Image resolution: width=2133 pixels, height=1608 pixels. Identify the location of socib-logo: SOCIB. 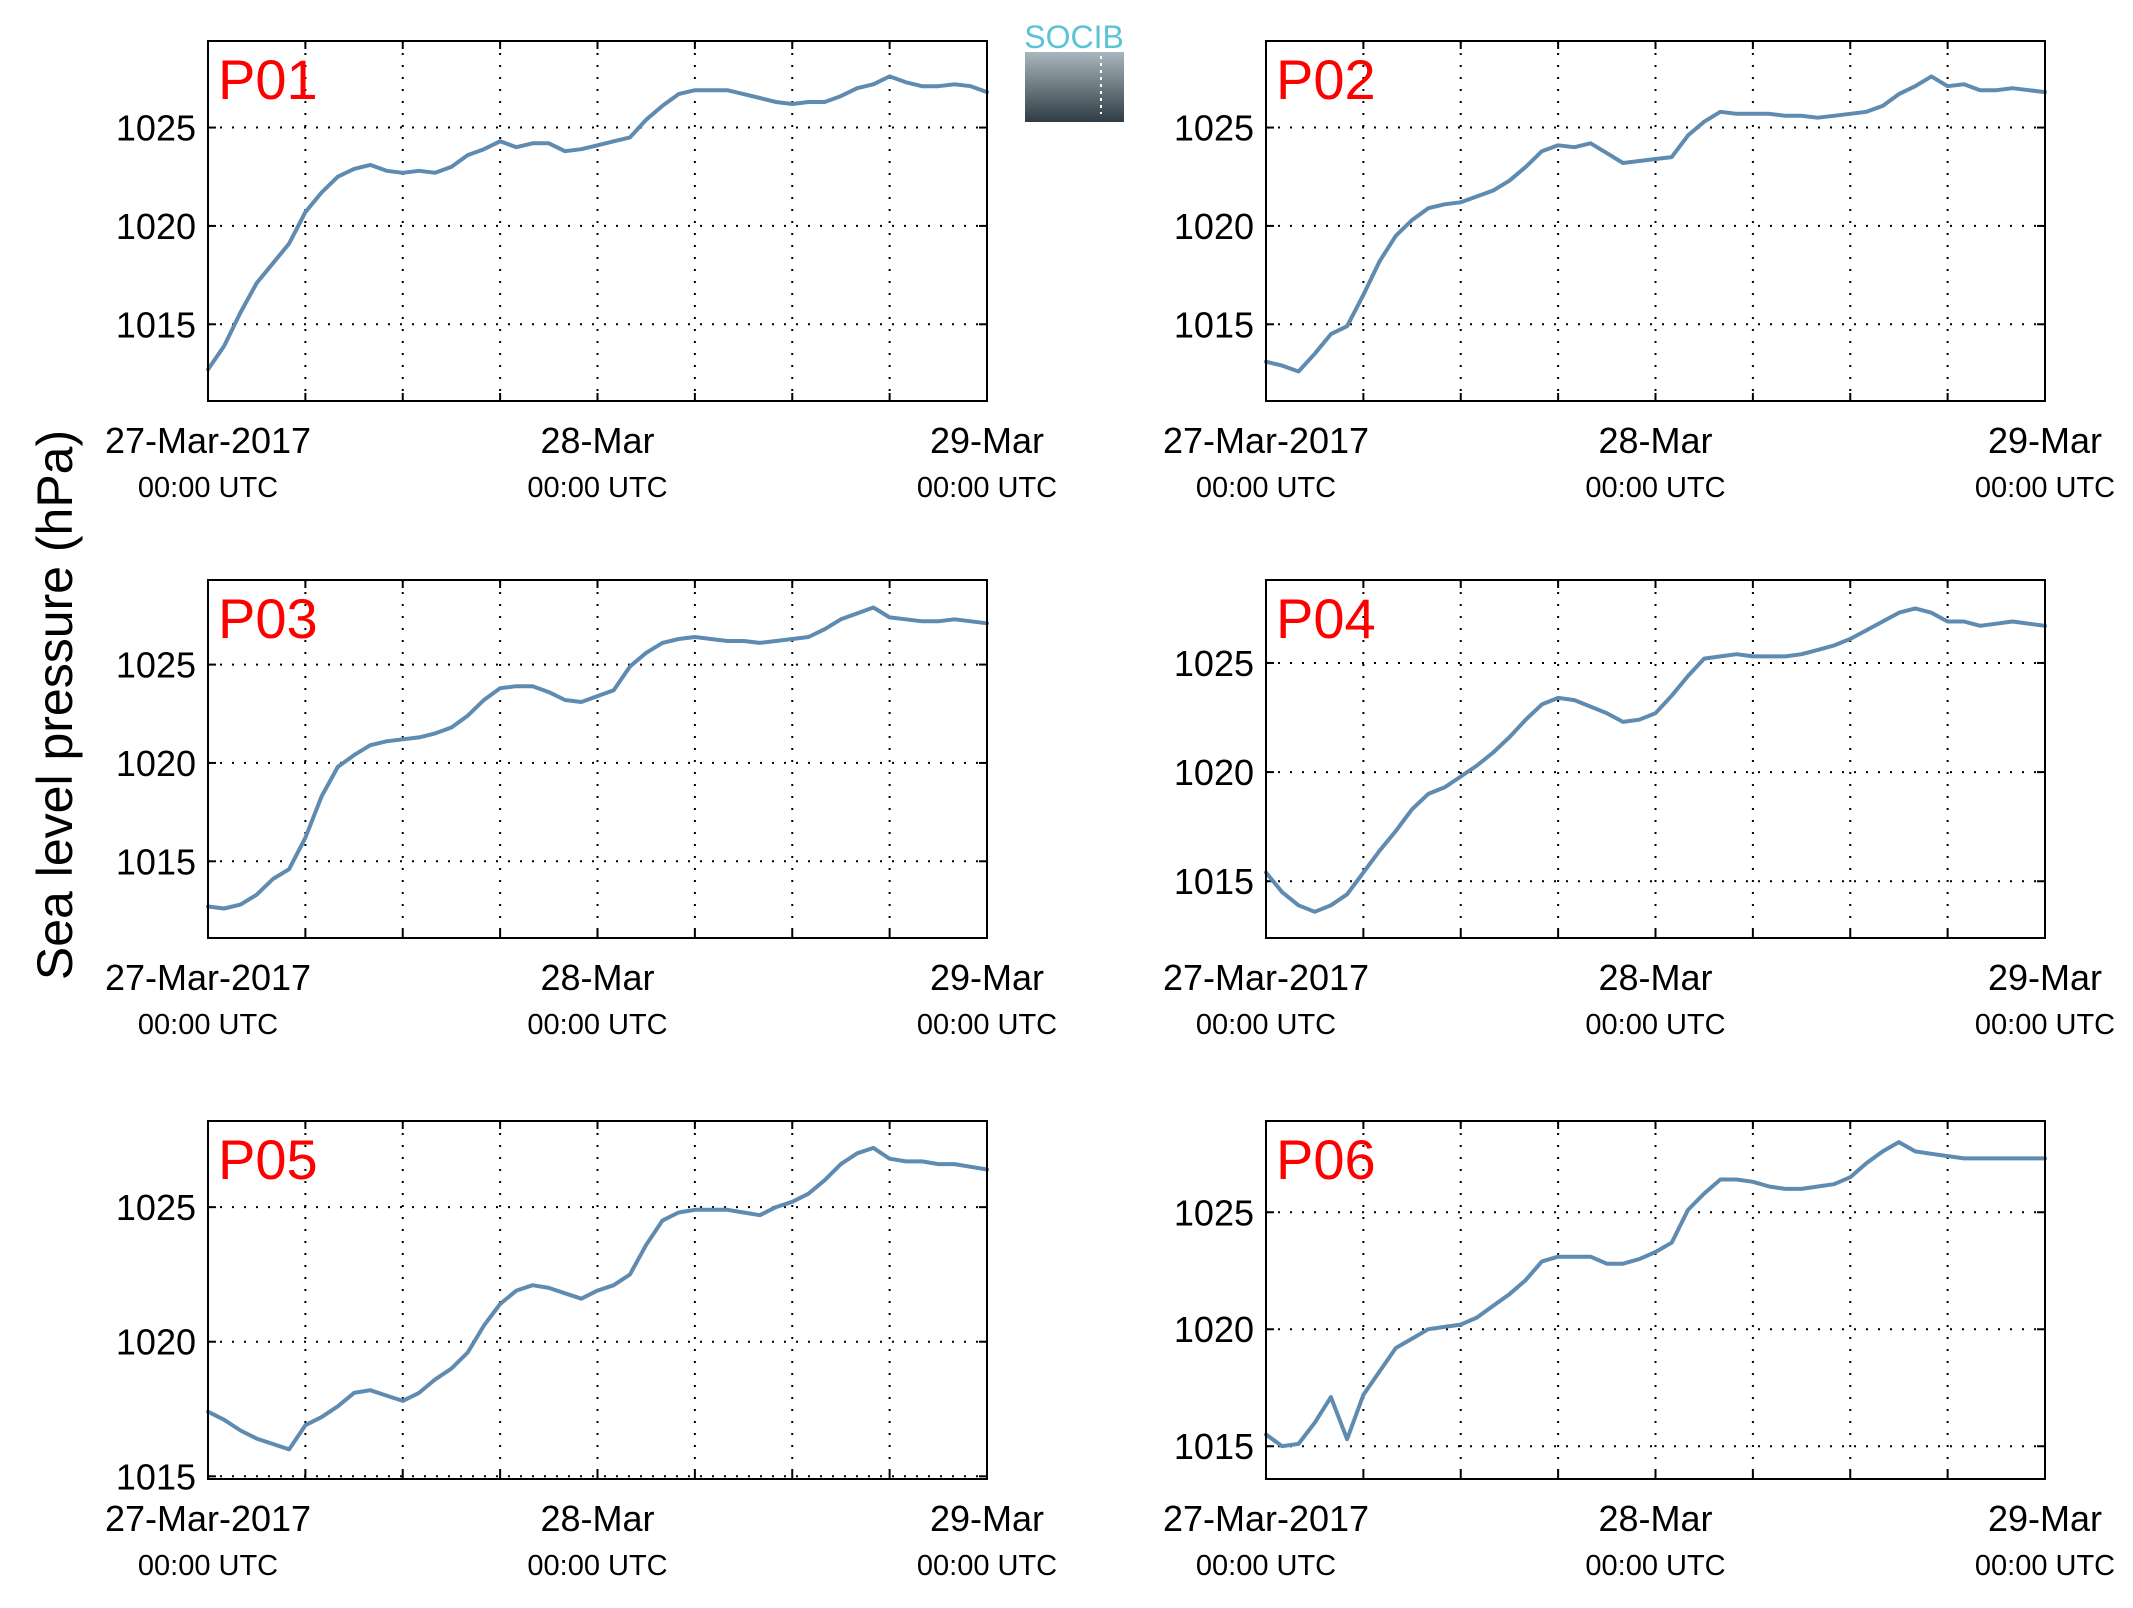
(1074, 70).